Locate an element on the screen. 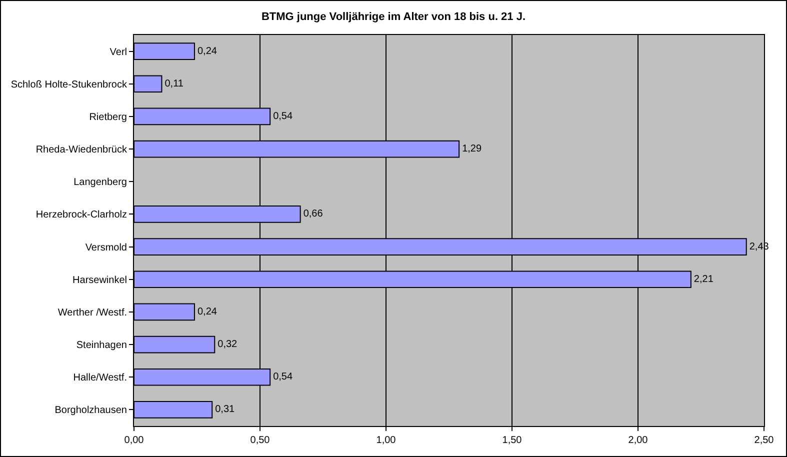 The height and width of the screenshot is (457, 787). y-tick-label: Herzebrock-Clarholz is located at coordinates (81, 215).